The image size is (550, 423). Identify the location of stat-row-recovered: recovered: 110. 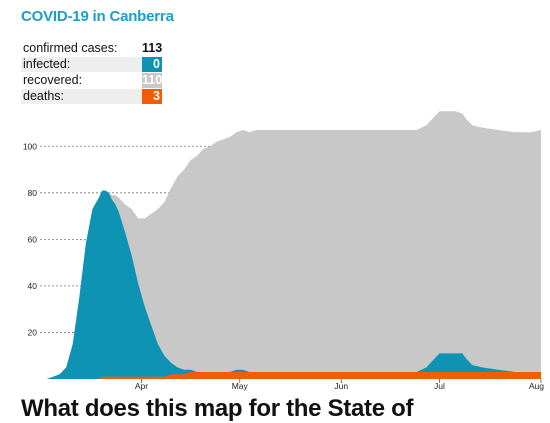
(91, 80).